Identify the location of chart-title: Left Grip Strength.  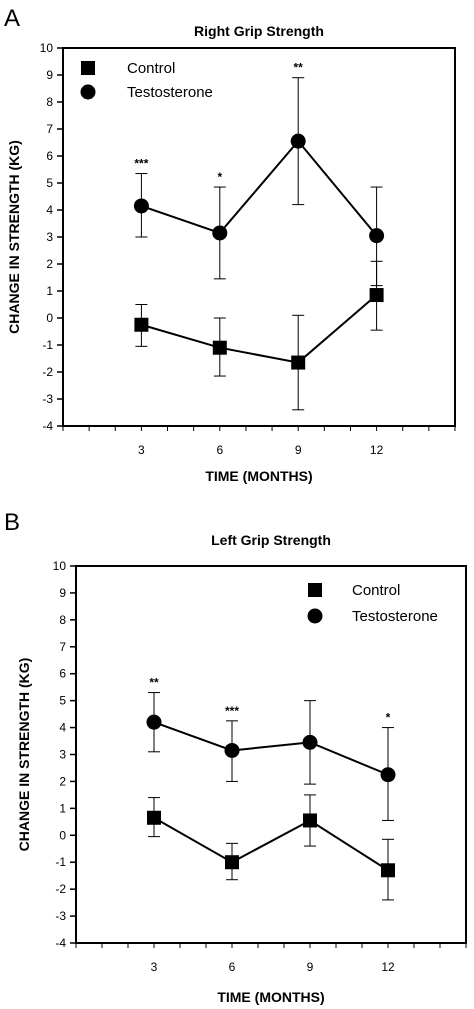
(271, 540).